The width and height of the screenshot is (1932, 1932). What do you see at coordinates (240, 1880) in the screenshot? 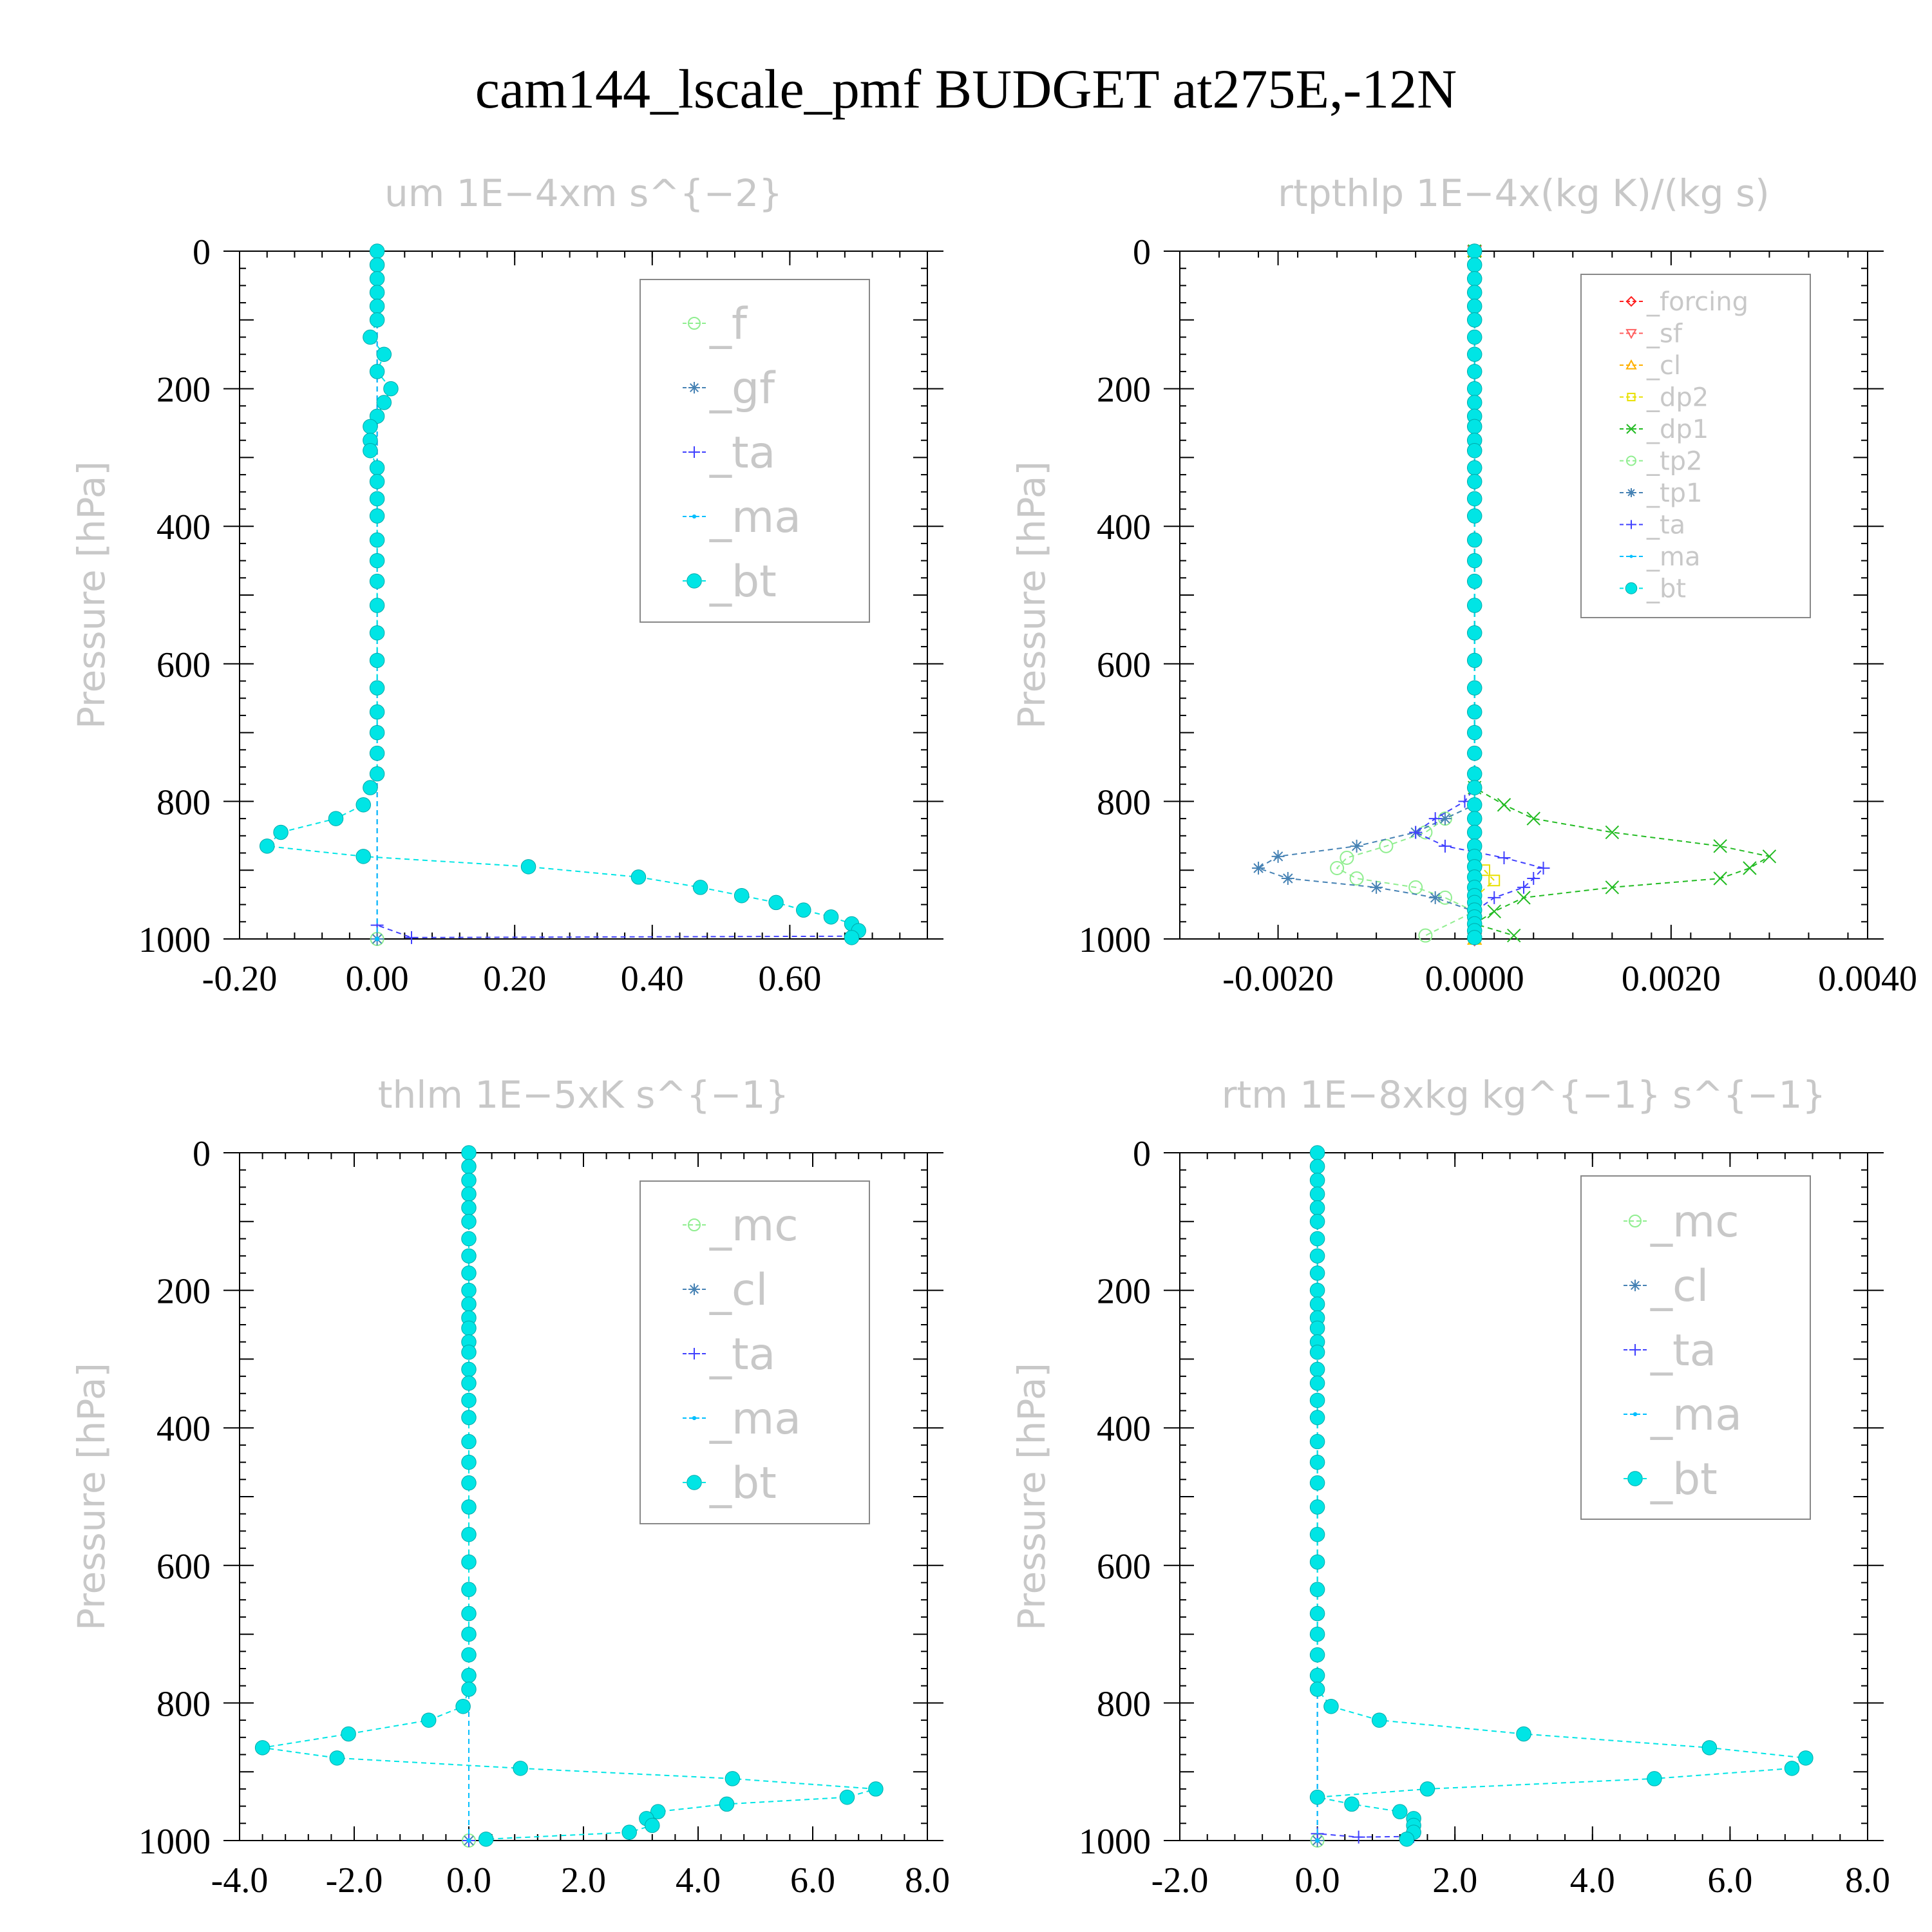
I see `x-tick-label: -4.0` at bounding box center [240, 1880].